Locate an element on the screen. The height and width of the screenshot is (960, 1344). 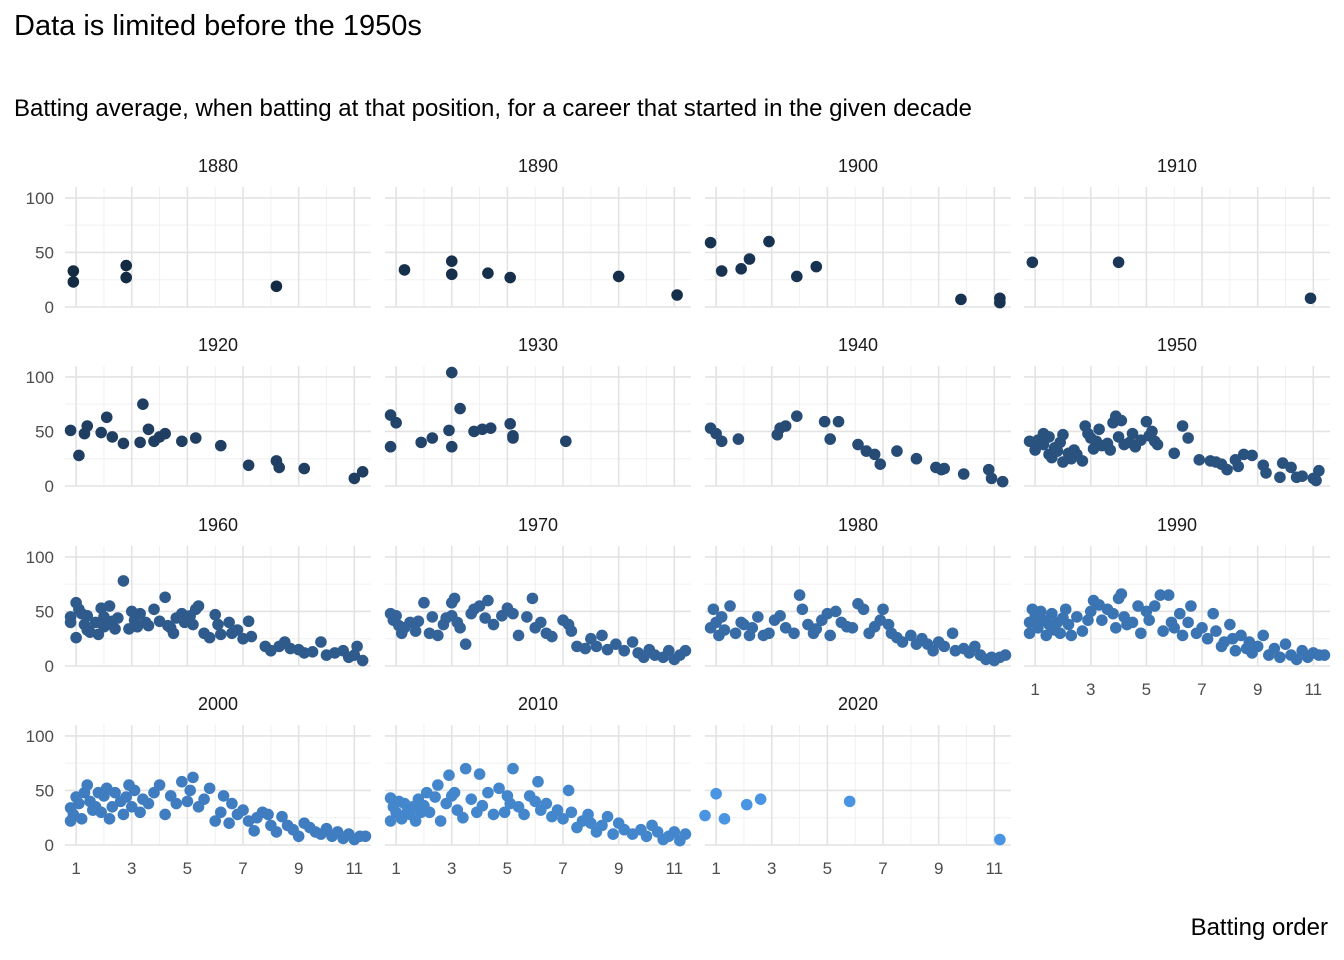
chart-title: Data is limited before the 1950s is located at coordinates (218, 26).